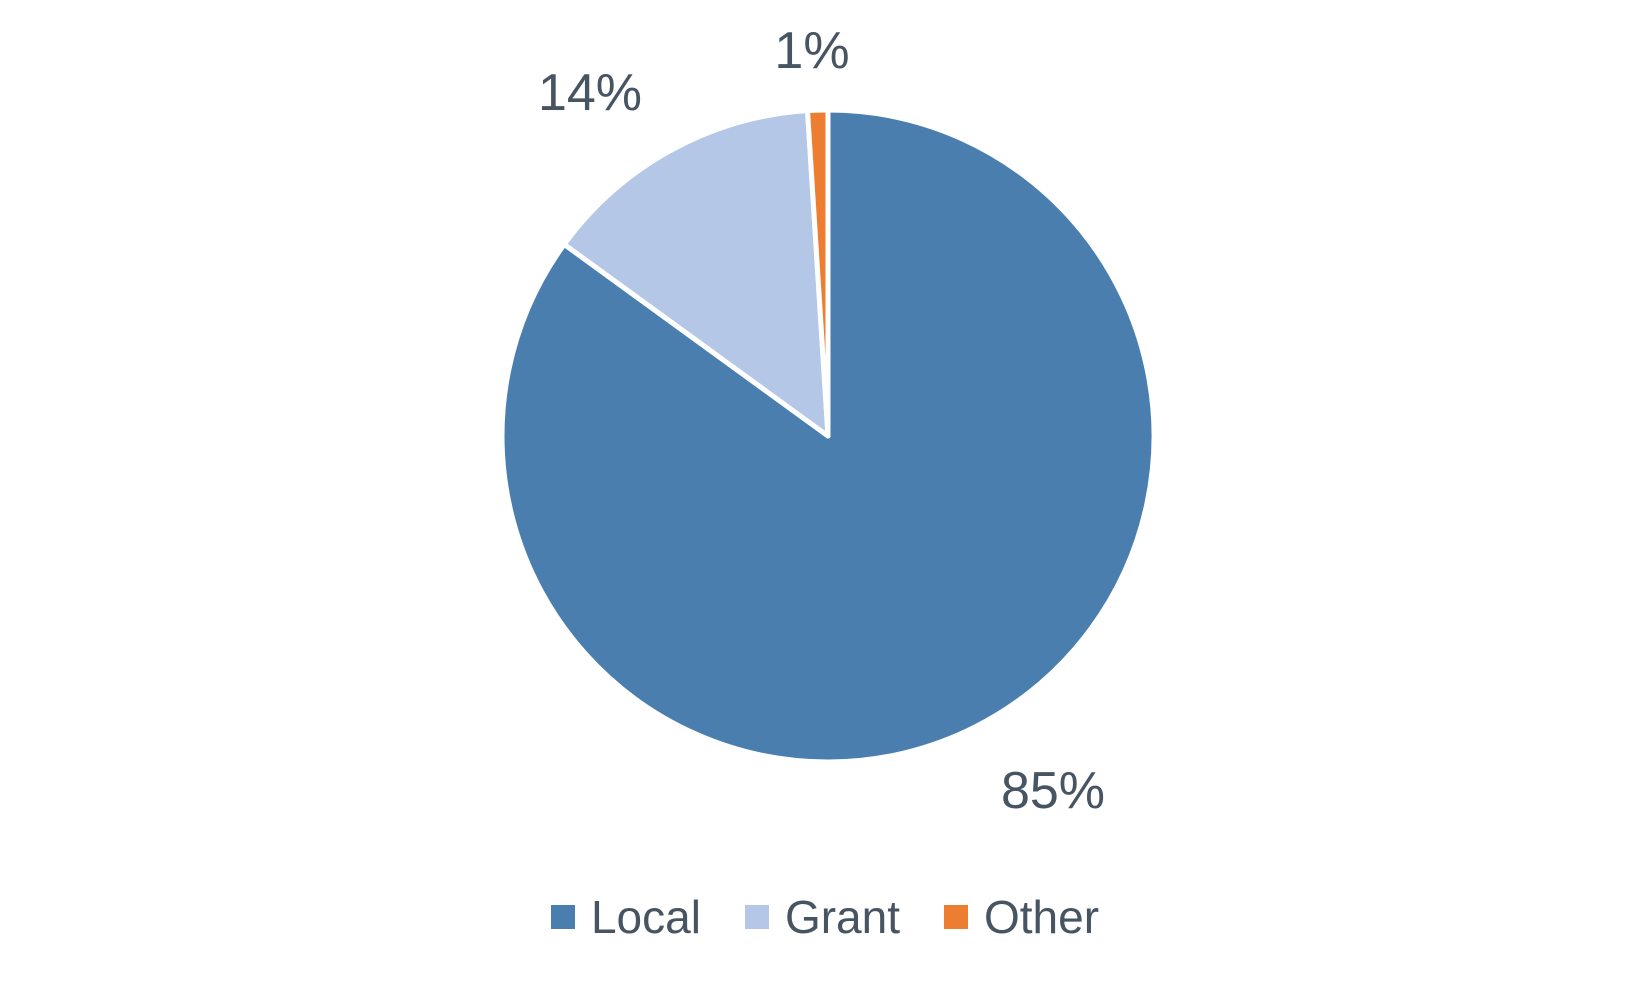 This screenshot has height=992, width=1650. I want to click on legend-label-grant: Grant, so click(842, 917).